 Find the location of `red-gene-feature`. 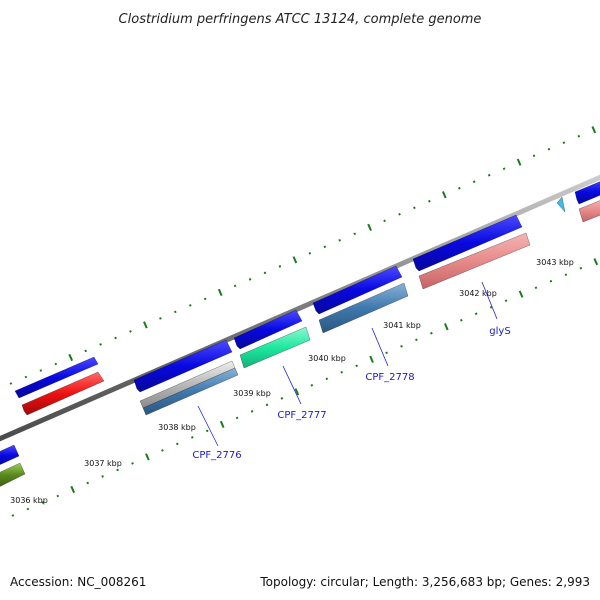

red-gene-feature is located at coordinates (63, 393).